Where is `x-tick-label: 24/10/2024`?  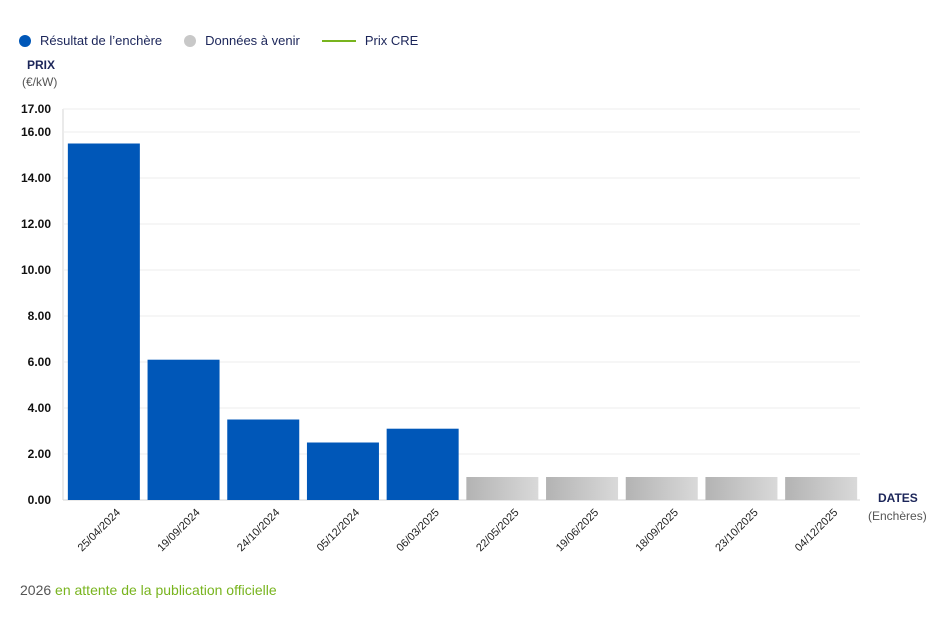
x-tick-label: 24/10/2024 is located at coordinates (258, 530).